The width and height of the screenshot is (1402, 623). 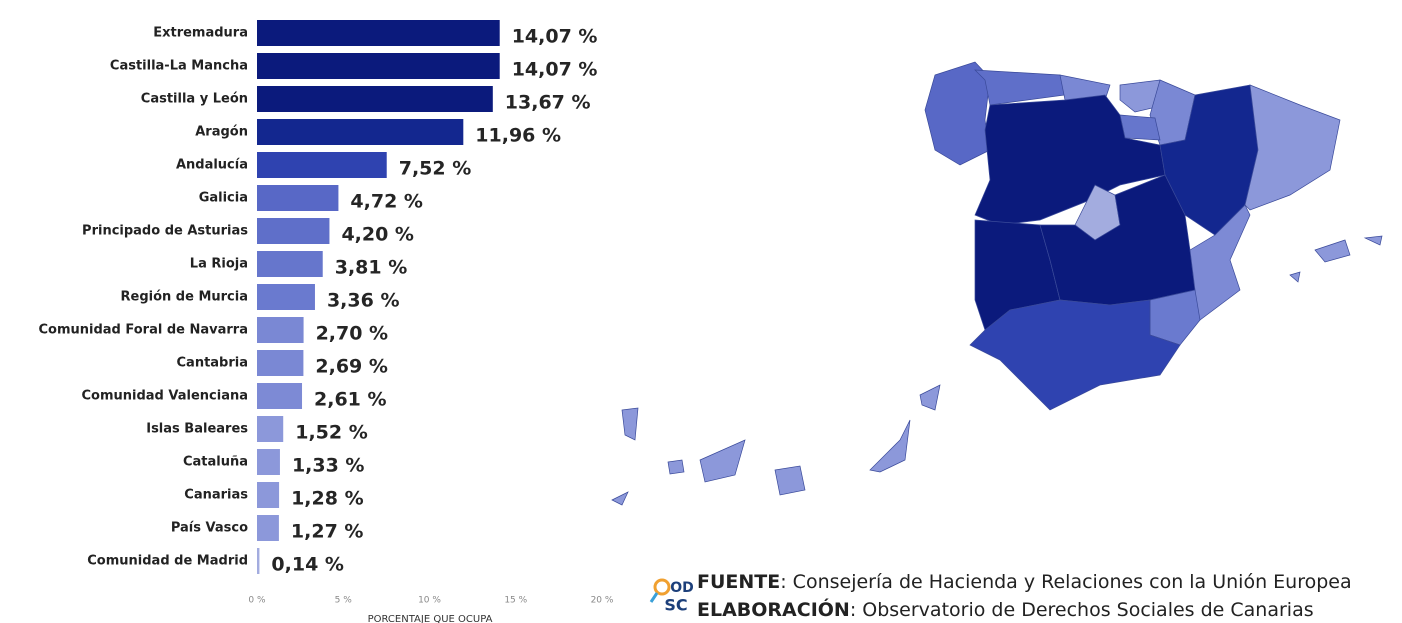 What do you see at coordinates (377, 235) in the screenshot?
I see `value-label: 4,20 %` at bounding box center [377, 235].